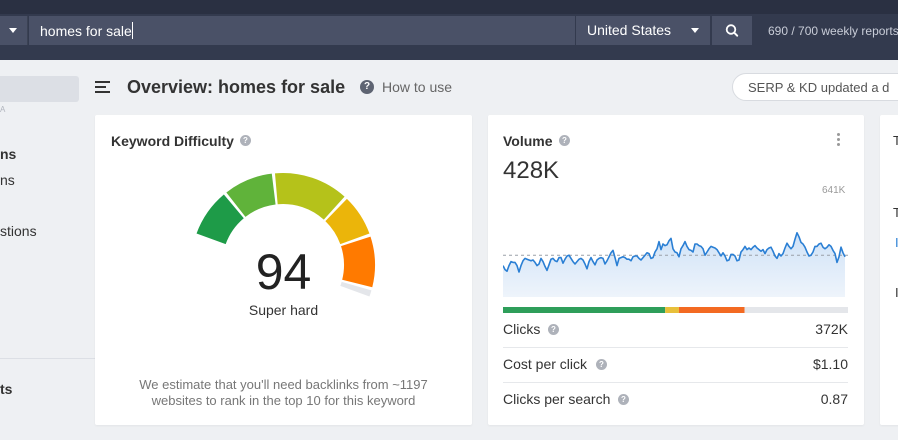 This screenshot has width=898, height=440. I want to click on country-label: United States, so click(629, 30).